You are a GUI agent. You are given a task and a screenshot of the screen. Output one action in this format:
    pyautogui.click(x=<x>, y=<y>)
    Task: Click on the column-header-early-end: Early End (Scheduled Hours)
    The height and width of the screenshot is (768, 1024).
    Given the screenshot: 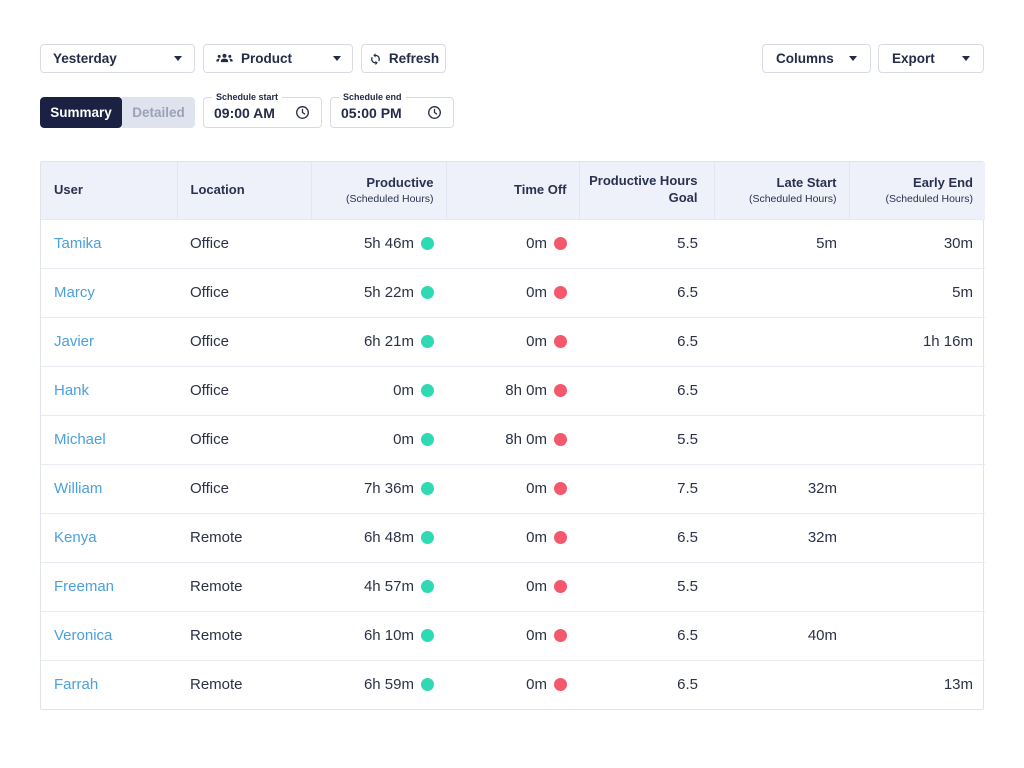 What is the action you would take?
    pyautogui.click(x=916, y=190)
    